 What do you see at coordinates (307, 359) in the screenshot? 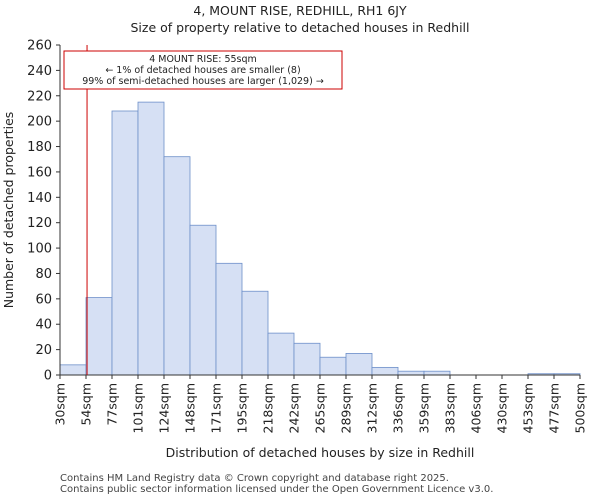
I see `bar-242sqm` at bounding box center [307, 359].